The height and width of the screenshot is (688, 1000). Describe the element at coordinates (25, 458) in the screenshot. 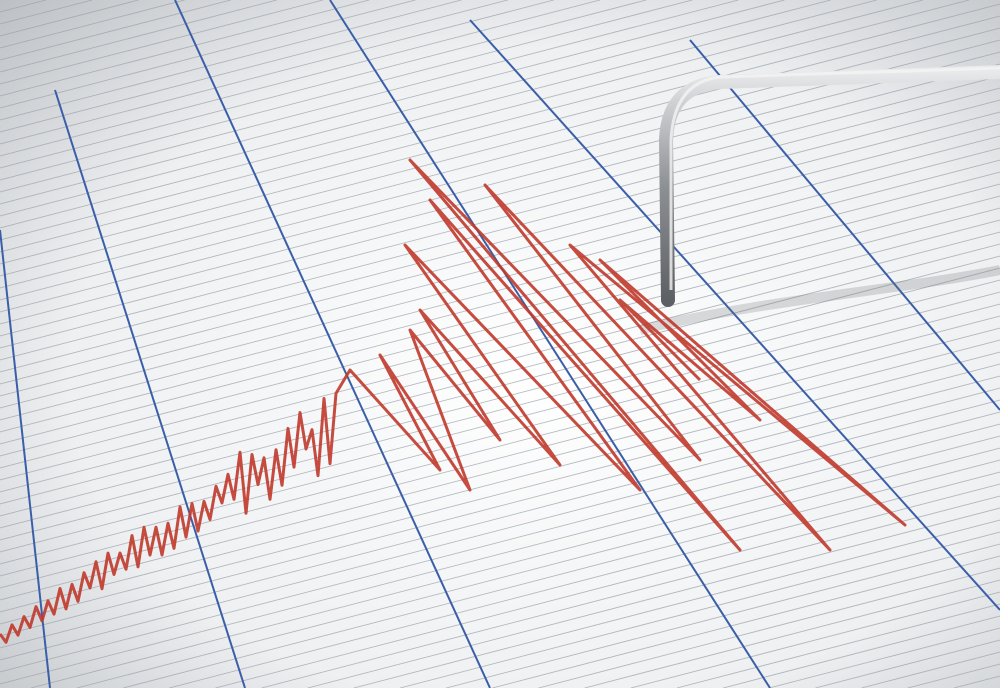

I see `blue-line` at that location.